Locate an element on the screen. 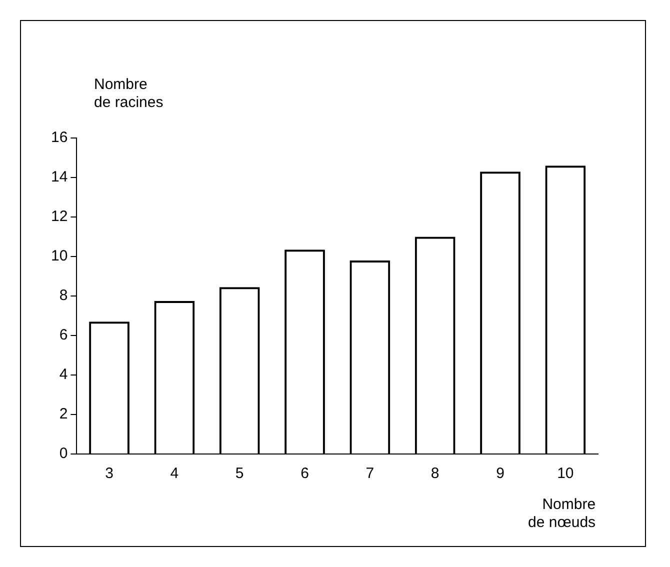 The height and width of the screenshot is (567, 670). y-axis-title: Nombre de racines is located at coordinates (129, 94).